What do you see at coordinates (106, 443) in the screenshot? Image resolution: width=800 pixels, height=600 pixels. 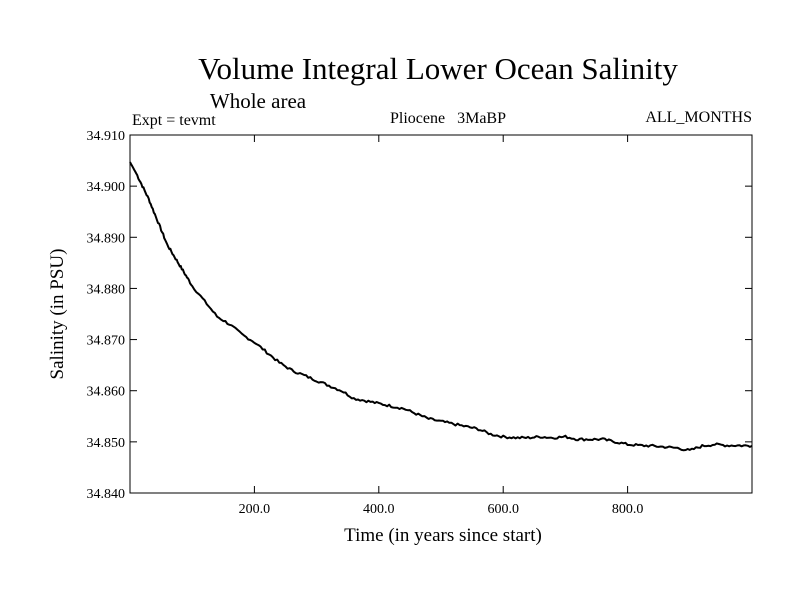 I see `y-tick-label: 34.850` at bounding box center [106, 443].